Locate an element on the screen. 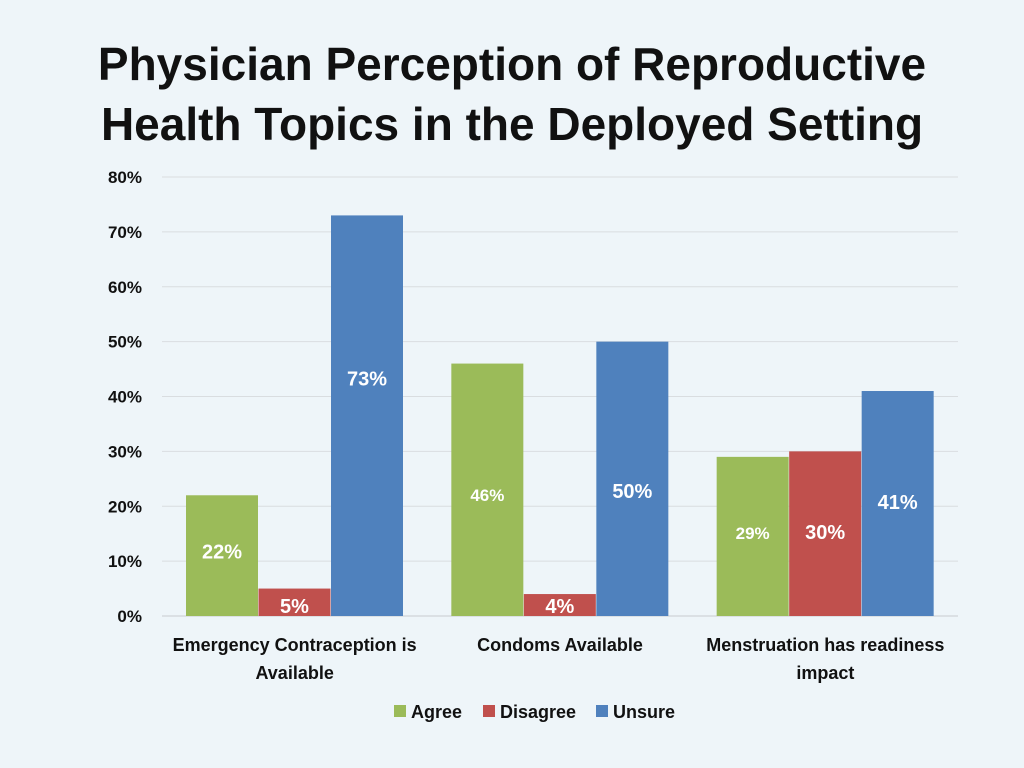  y-tick-label: 20% is located at coordinates (125, 506).